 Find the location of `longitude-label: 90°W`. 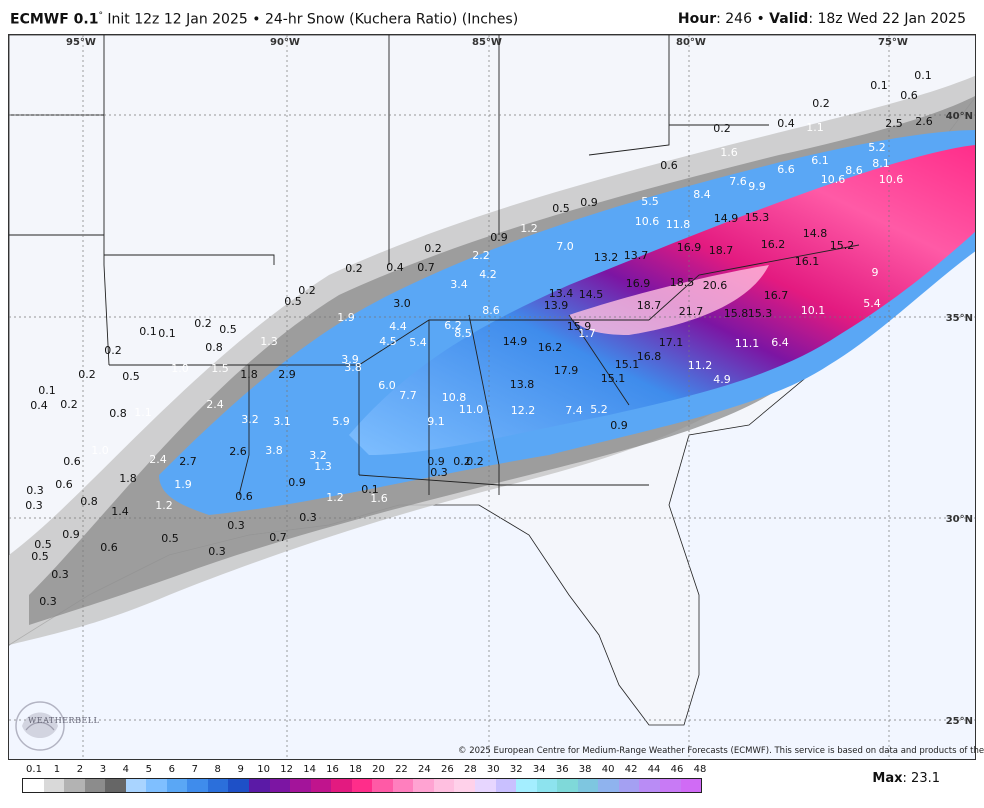

longitude-label: 90°W is located at coordinates (285, 42).